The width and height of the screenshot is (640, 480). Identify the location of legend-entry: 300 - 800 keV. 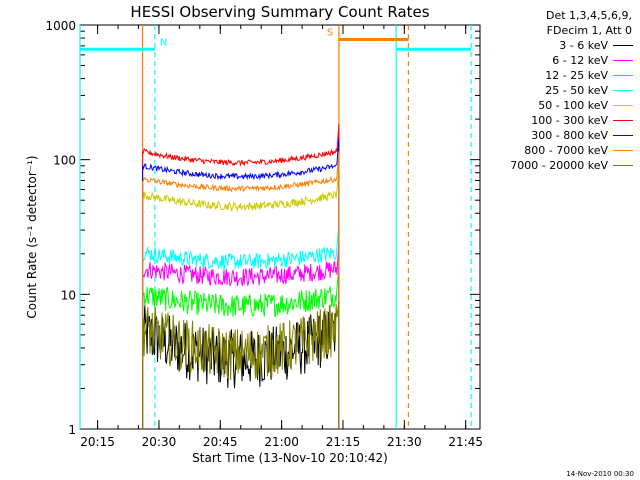
(558, 135).